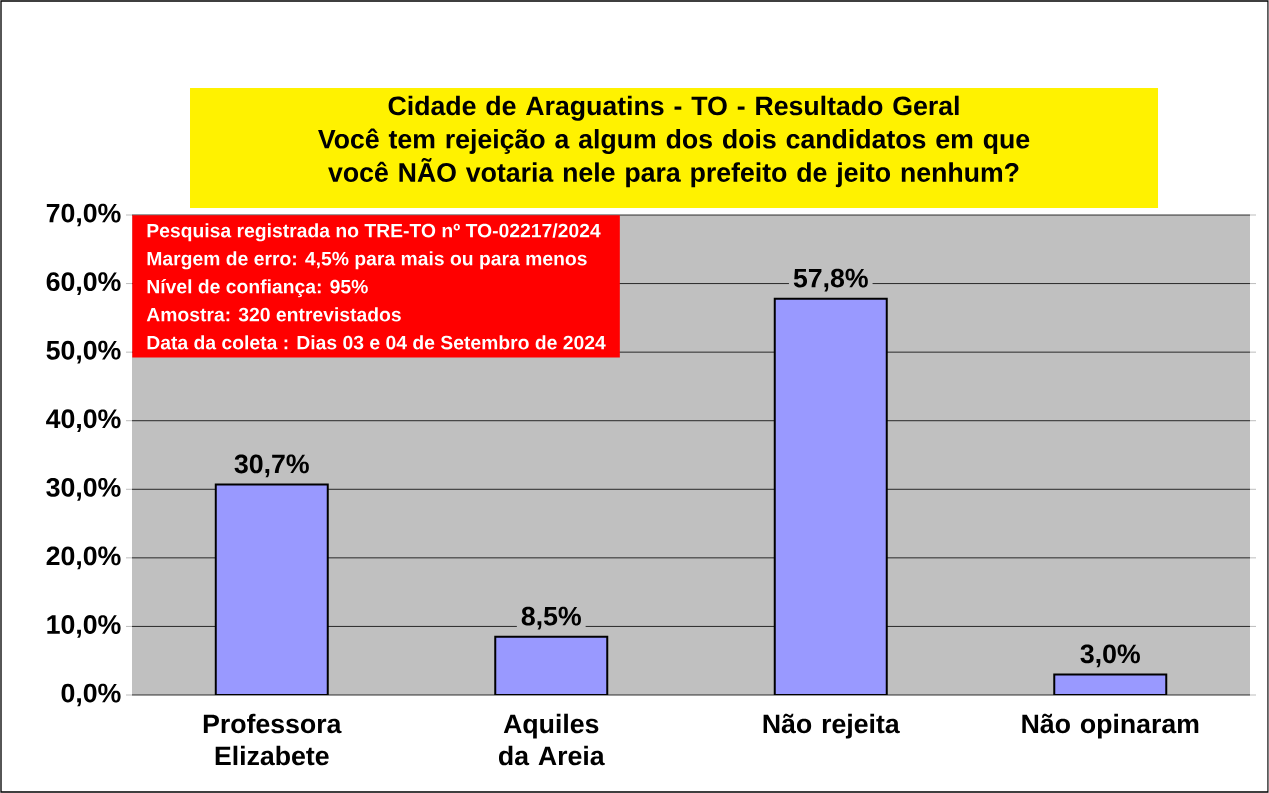 This screenshot has width=1269, height=793. What do you see at coordinates (84, 626) in the screenshot?
I see `y-tick-label: 10,0%` at bounding box center [84, 626].